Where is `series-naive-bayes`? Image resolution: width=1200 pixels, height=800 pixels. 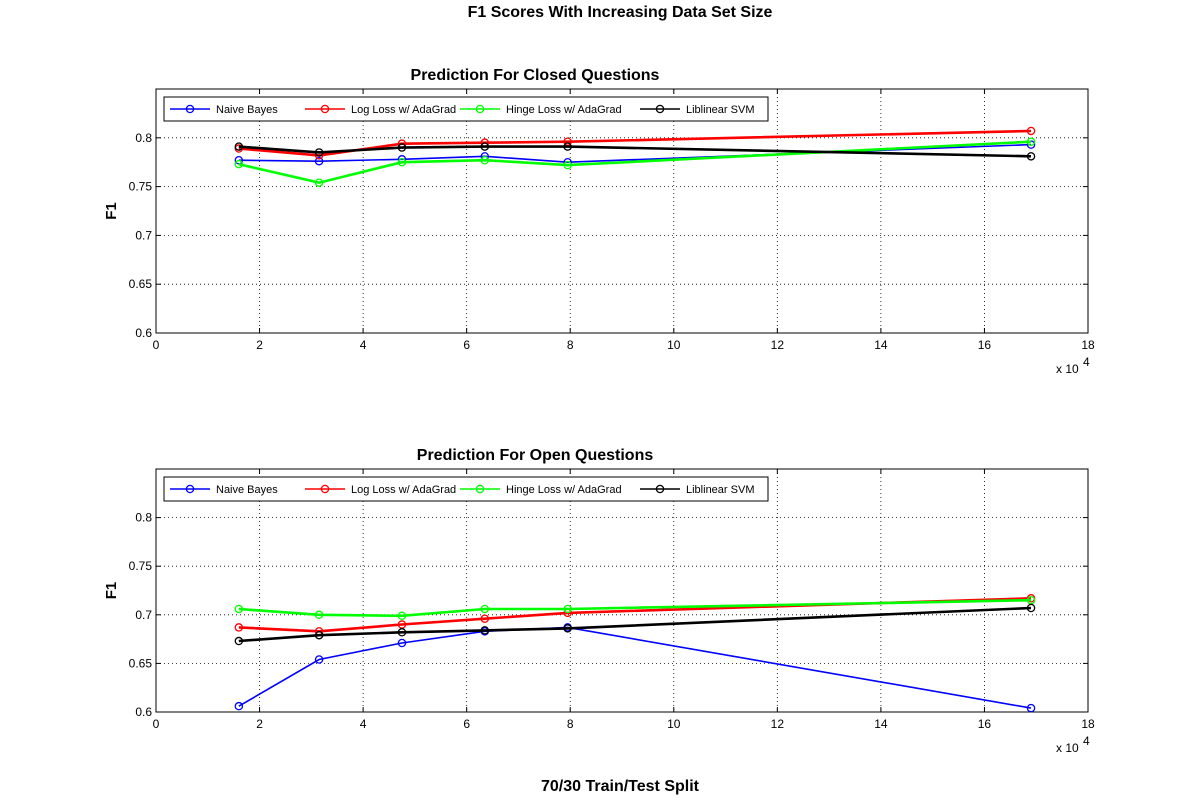 series-naive-bayes is located at coordinates (635, 153).